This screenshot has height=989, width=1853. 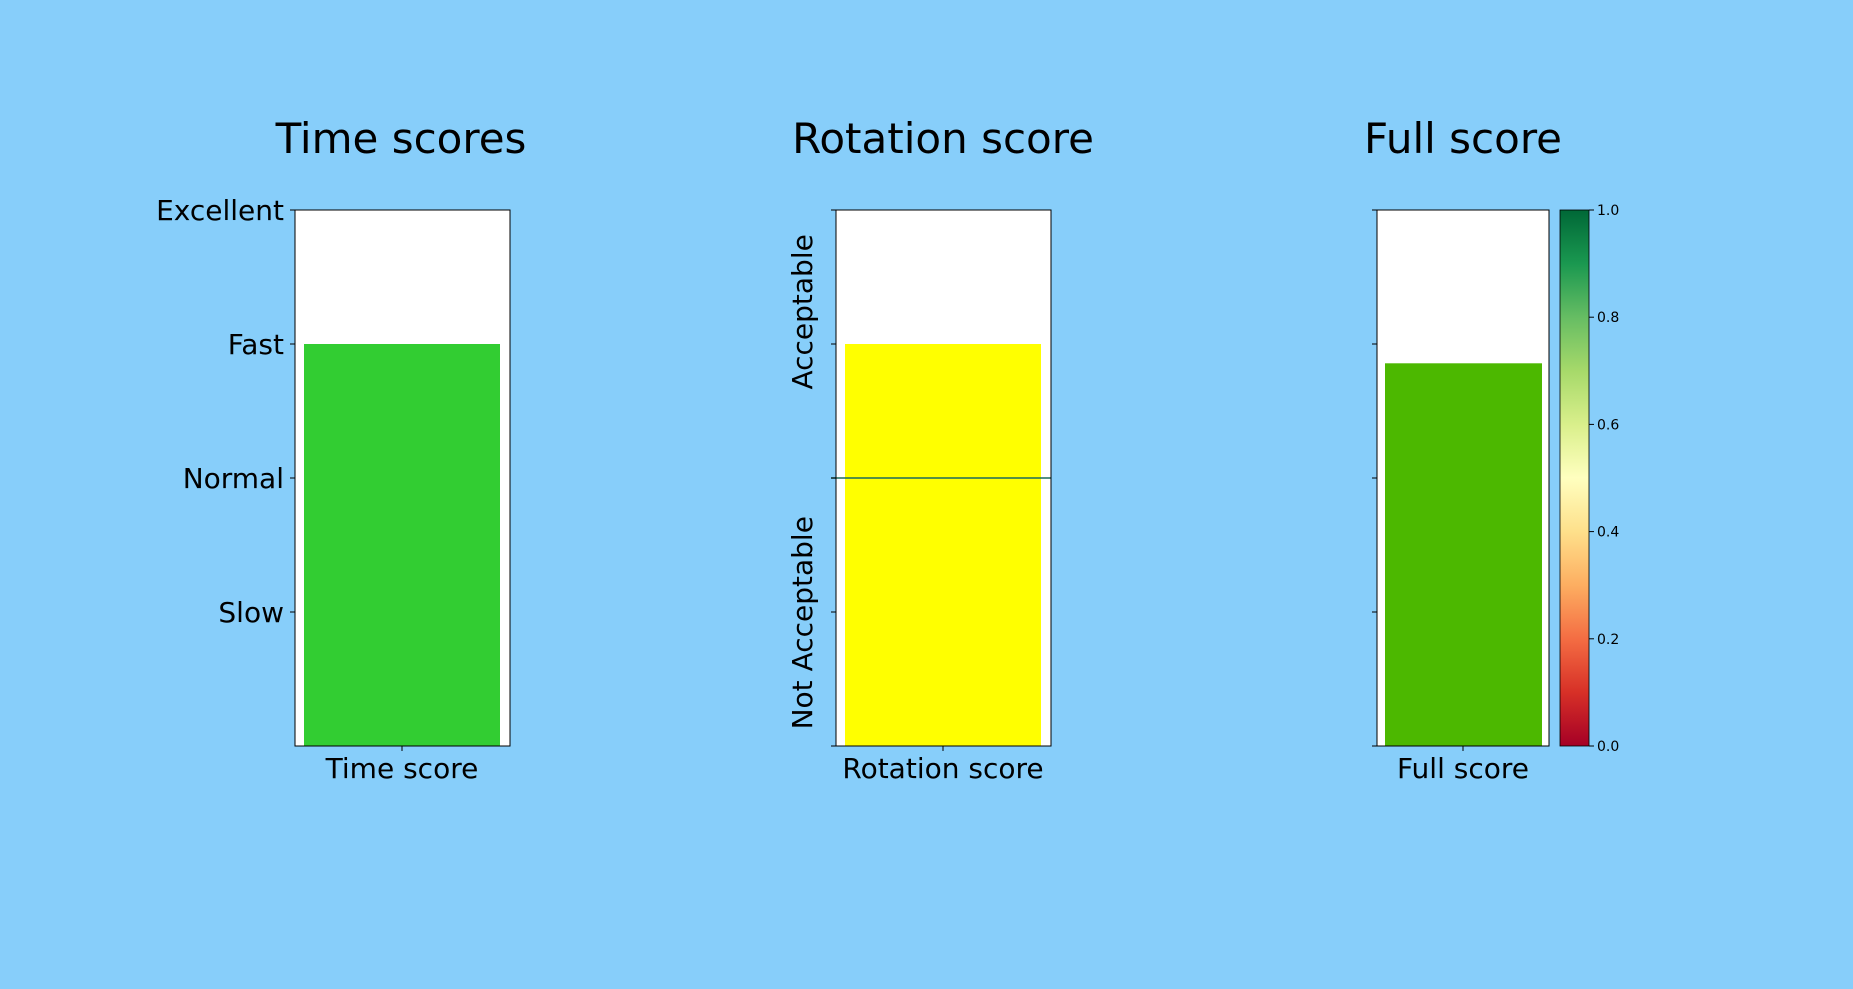 I want to click on rotation-chart-title: Rotation score, so click(x=943, y=138).